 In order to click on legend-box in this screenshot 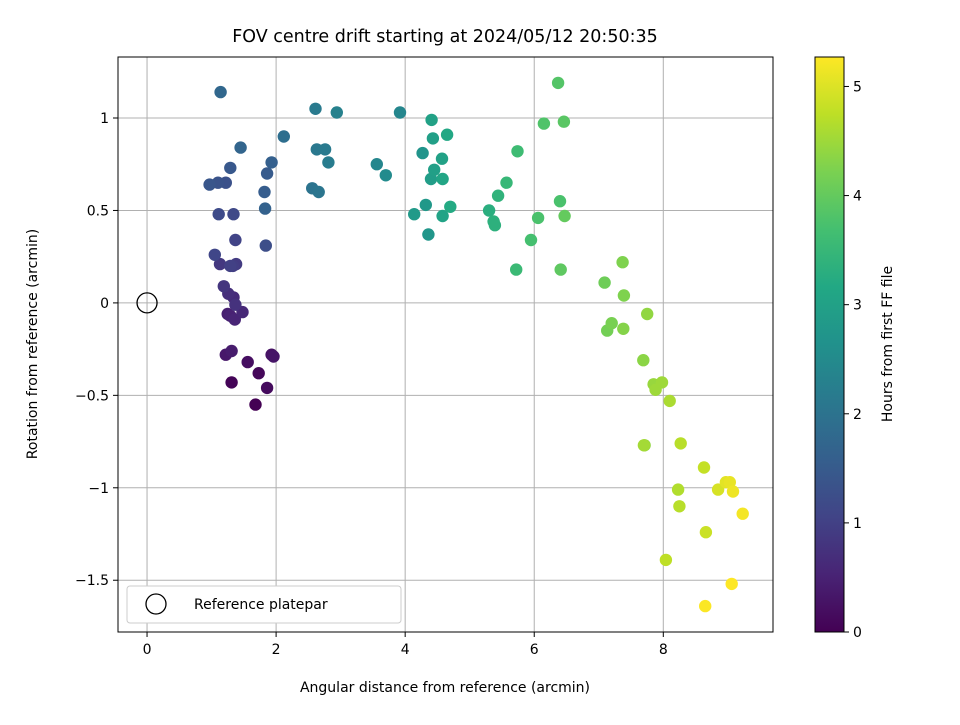, I will do `click(264, 604)`.